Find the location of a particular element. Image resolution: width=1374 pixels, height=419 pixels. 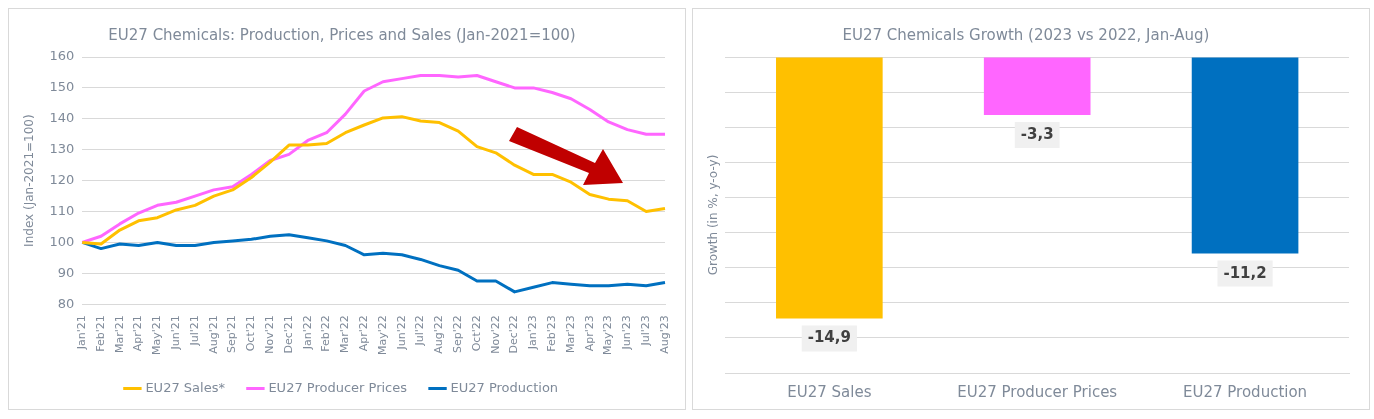

x-tick-label: Jun'21 is located at coordinates (176, 333).